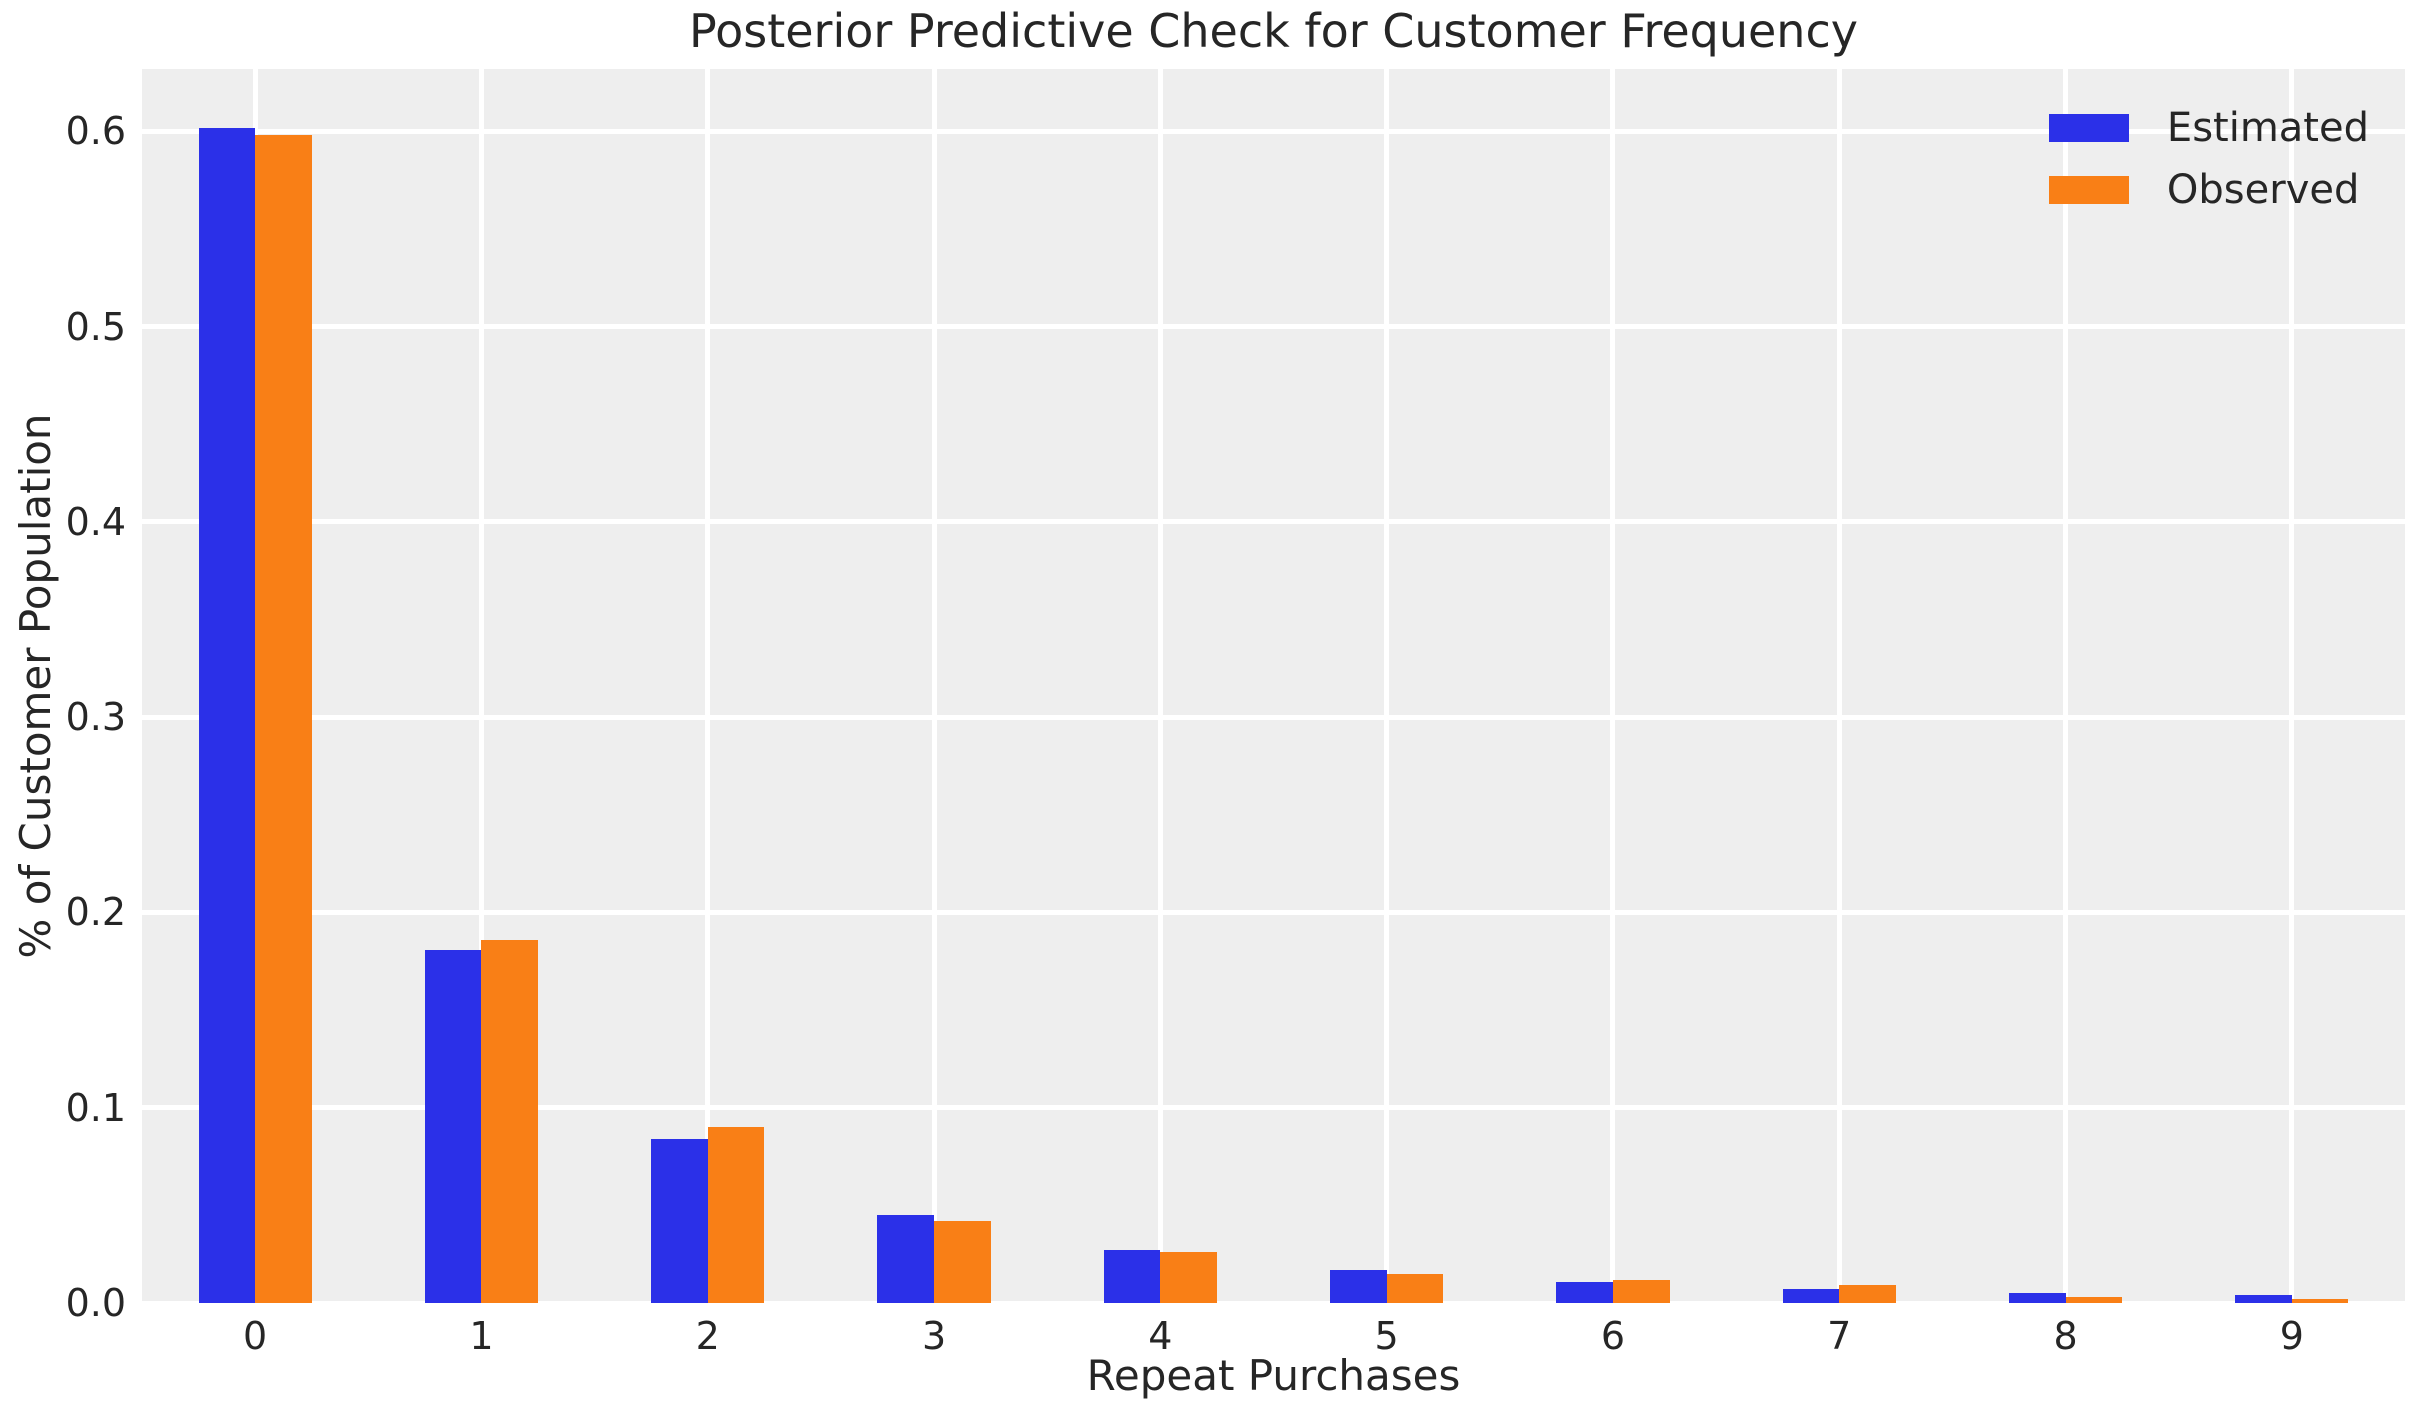 Image resolution: width=2423 pixels, height=1423 pixels. I want to click on x-tick-label: 6, so click(1613, 1336).